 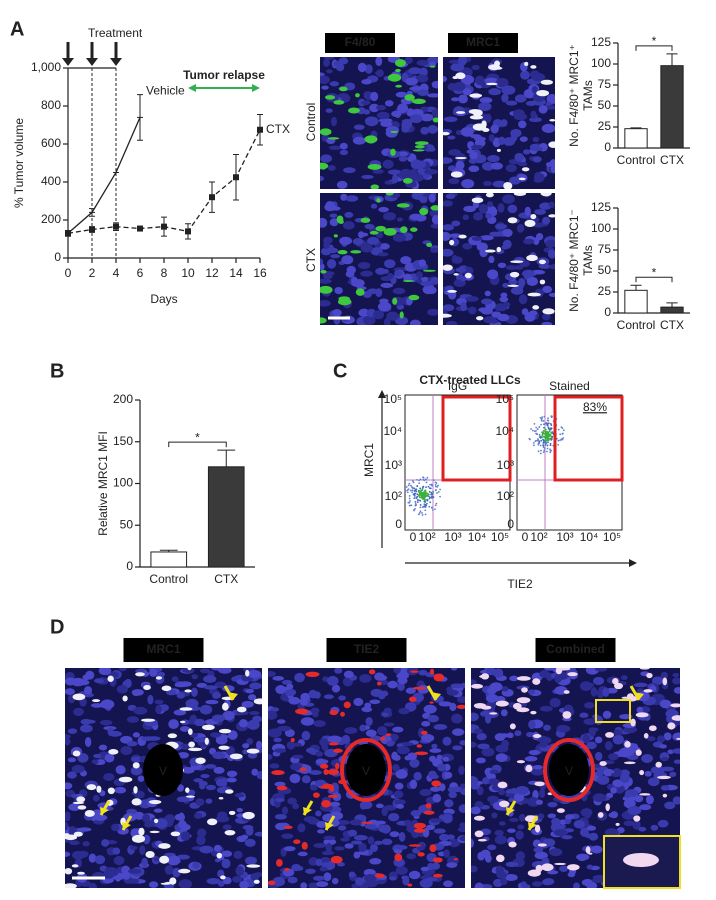 I want to click on y-tick-label: 25, so click(x=605, y=126).